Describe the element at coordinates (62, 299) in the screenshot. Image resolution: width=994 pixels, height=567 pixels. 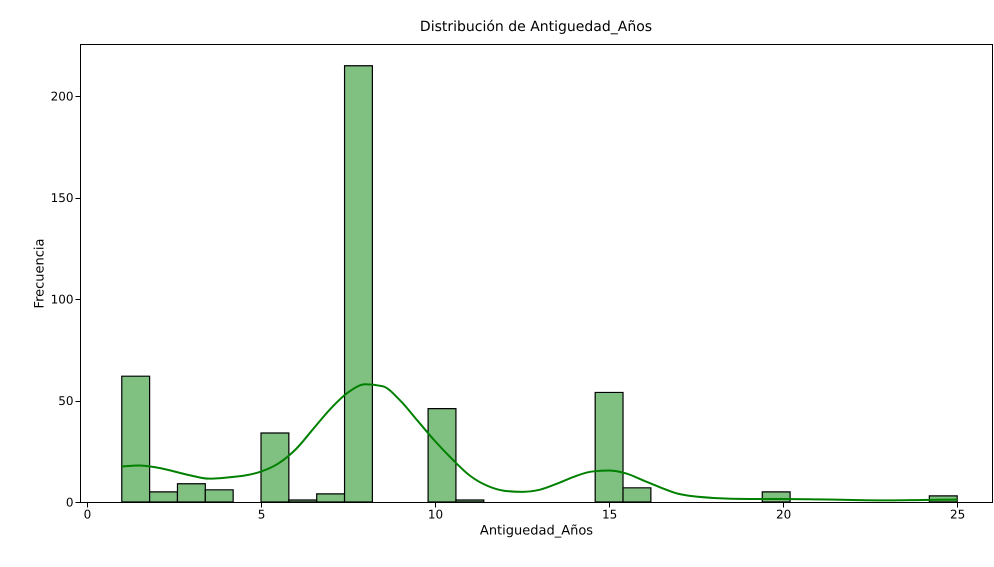
I see `y-tick-label: 100` at that location.